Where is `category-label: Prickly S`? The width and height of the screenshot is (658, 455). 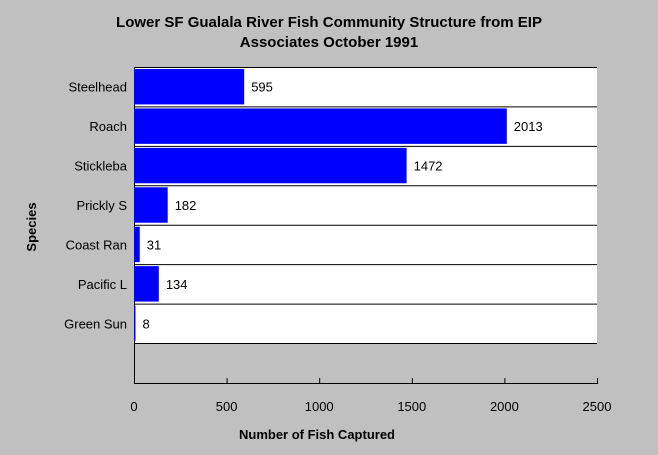
category-label: Prickly S is located at coordinates (101, 205).